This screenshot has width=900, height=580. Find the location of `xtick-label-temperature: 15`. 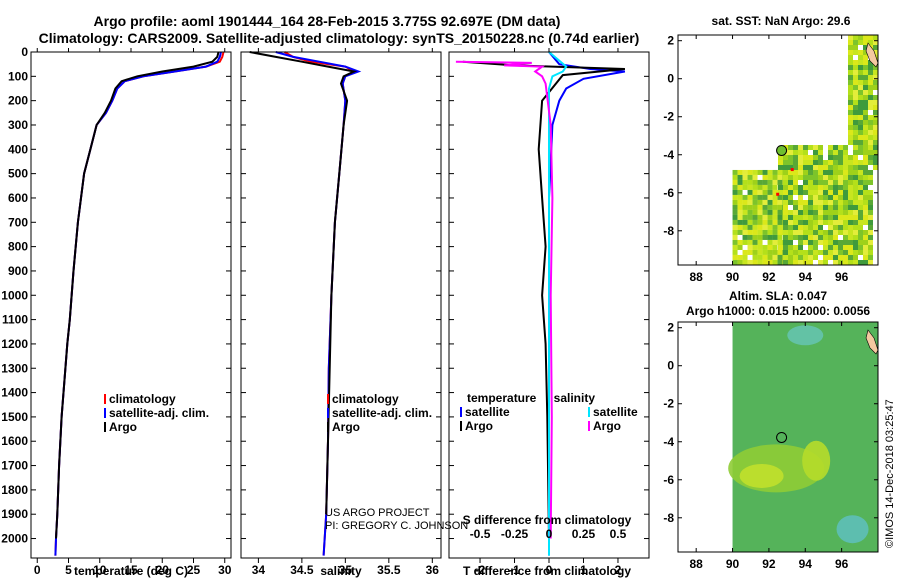

xtick-label-temperature: 15 is located at coordinates (131, 570).